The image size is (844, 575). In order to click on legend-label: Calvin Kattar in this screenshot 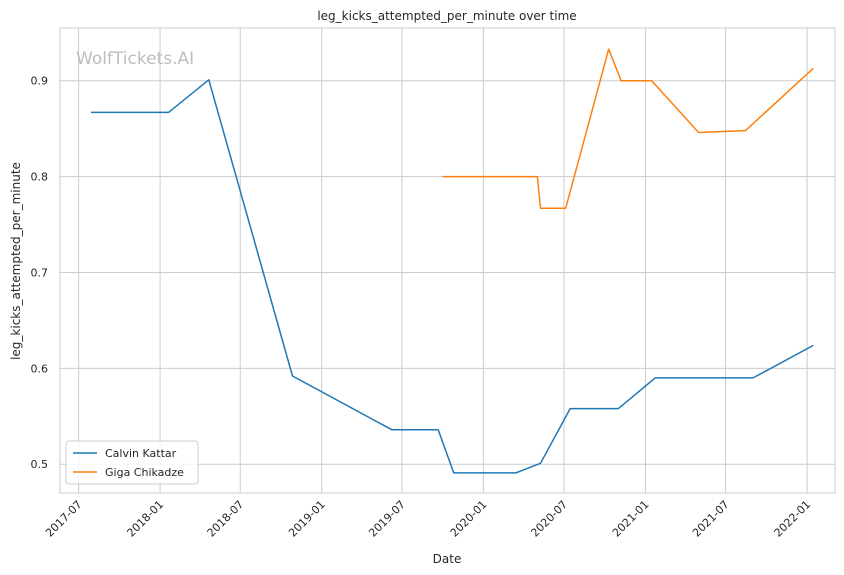, I will do `click(141, 453)`.